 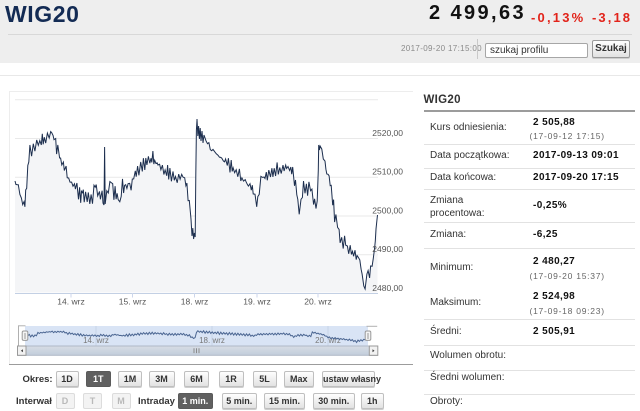 I want to click on svg-text: 2500,00, so click(x=387, y=210).